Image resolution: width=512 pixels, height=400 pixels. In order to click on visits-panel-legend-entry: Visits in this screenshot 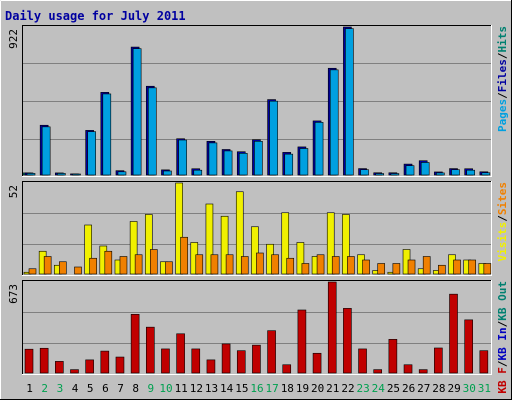, I will do `click(502, 242)`.